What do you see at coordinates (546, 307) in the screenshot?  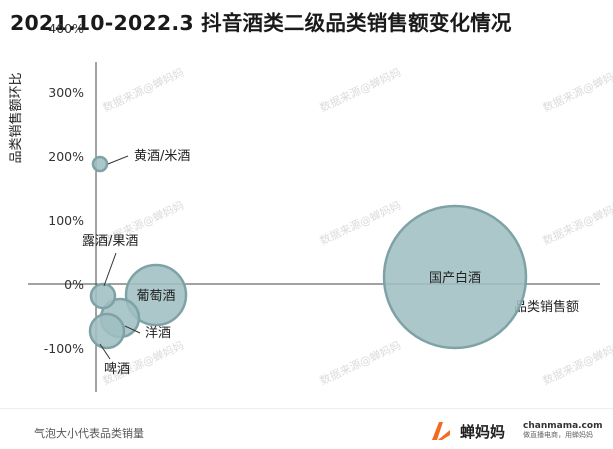 I see `x-axis-label: 品类销售额` at bounding box center [546, 307].